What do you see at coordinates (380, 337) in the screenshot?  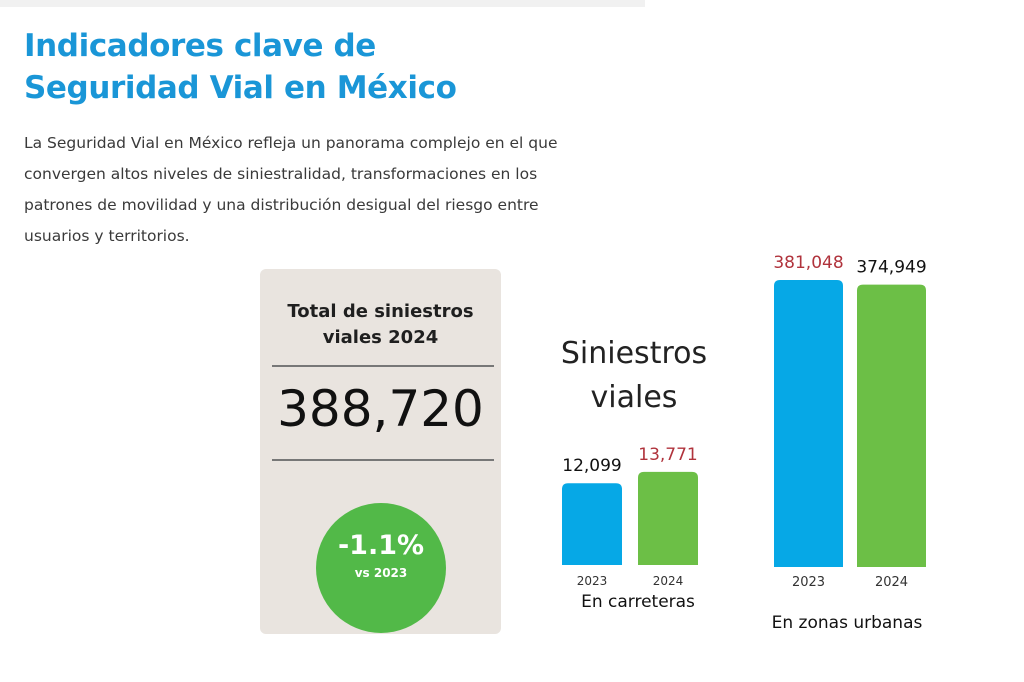 I see `total-label-line-2: viales 2024` at bounding box center [380, 337].